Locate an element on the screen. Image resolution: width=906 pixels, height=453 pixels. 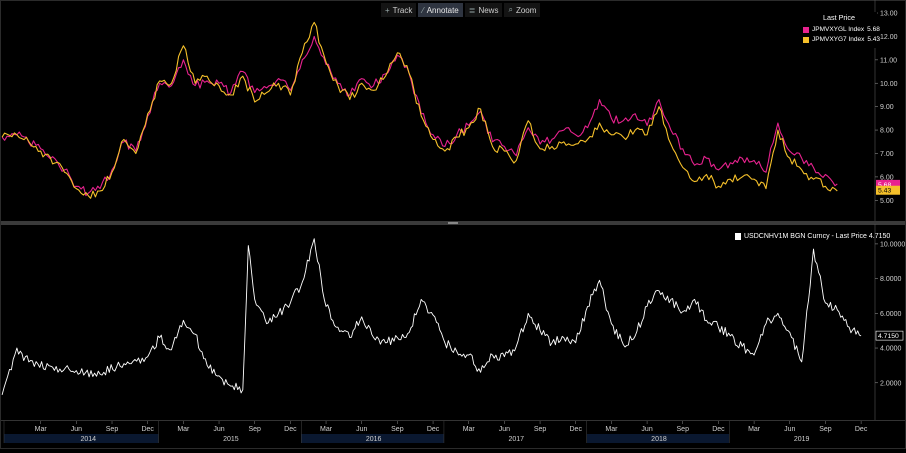
annotate-label: Annotate is located at coordinates (442, 10).